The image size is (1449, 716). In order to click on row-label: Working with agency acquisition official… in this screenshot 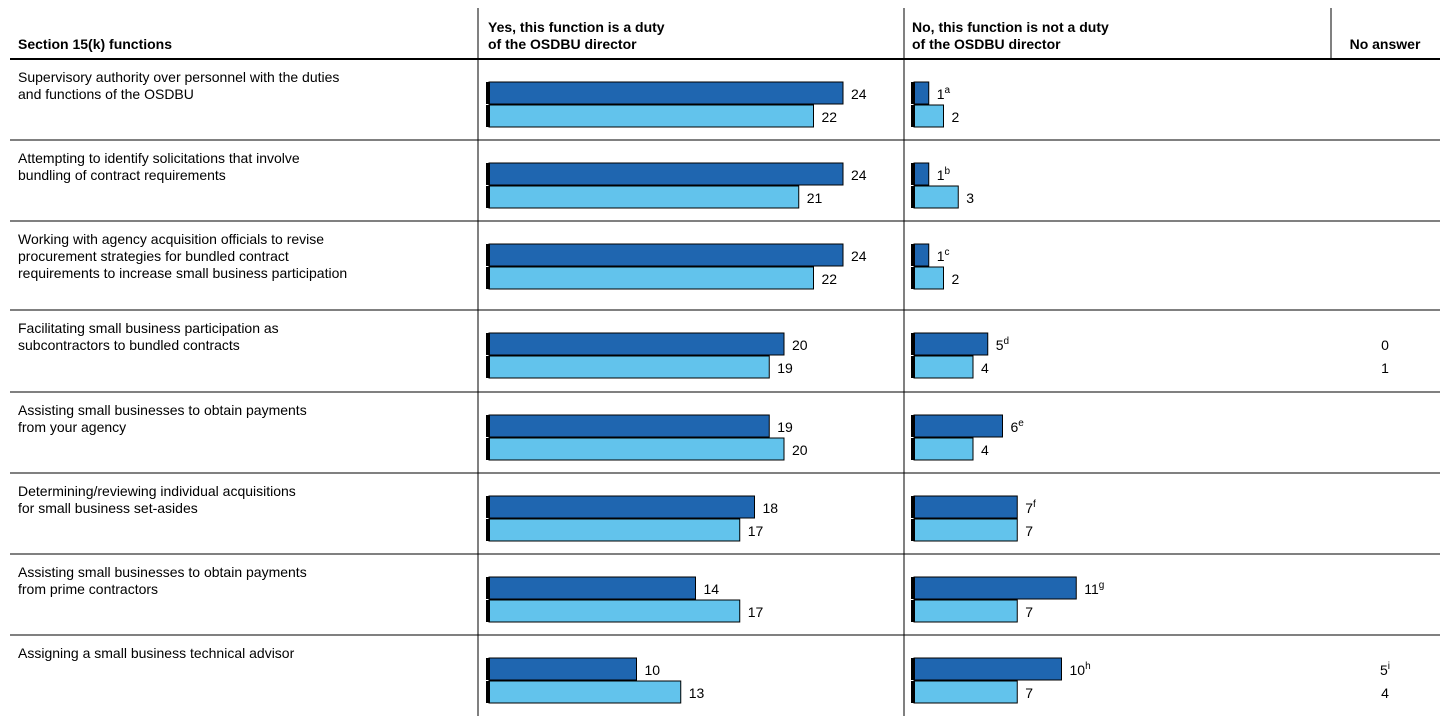, I will do `click(182, 256)`.